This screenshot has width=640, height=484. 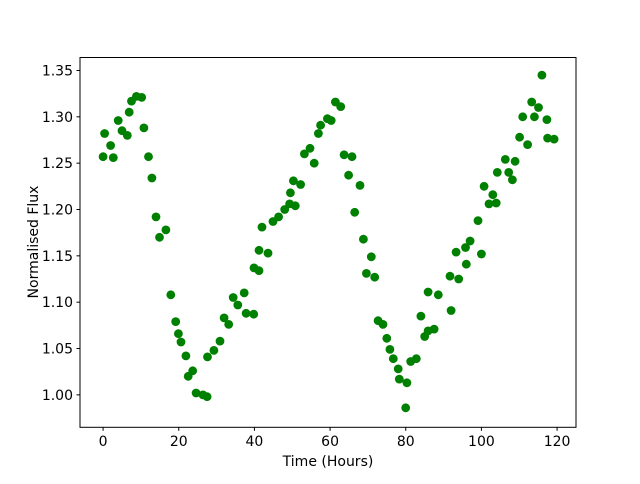 What do you see at coordinates (57, 164) in the screenshot?
I see `y-tick-label: 1.25` at bounding box center [57, 164].